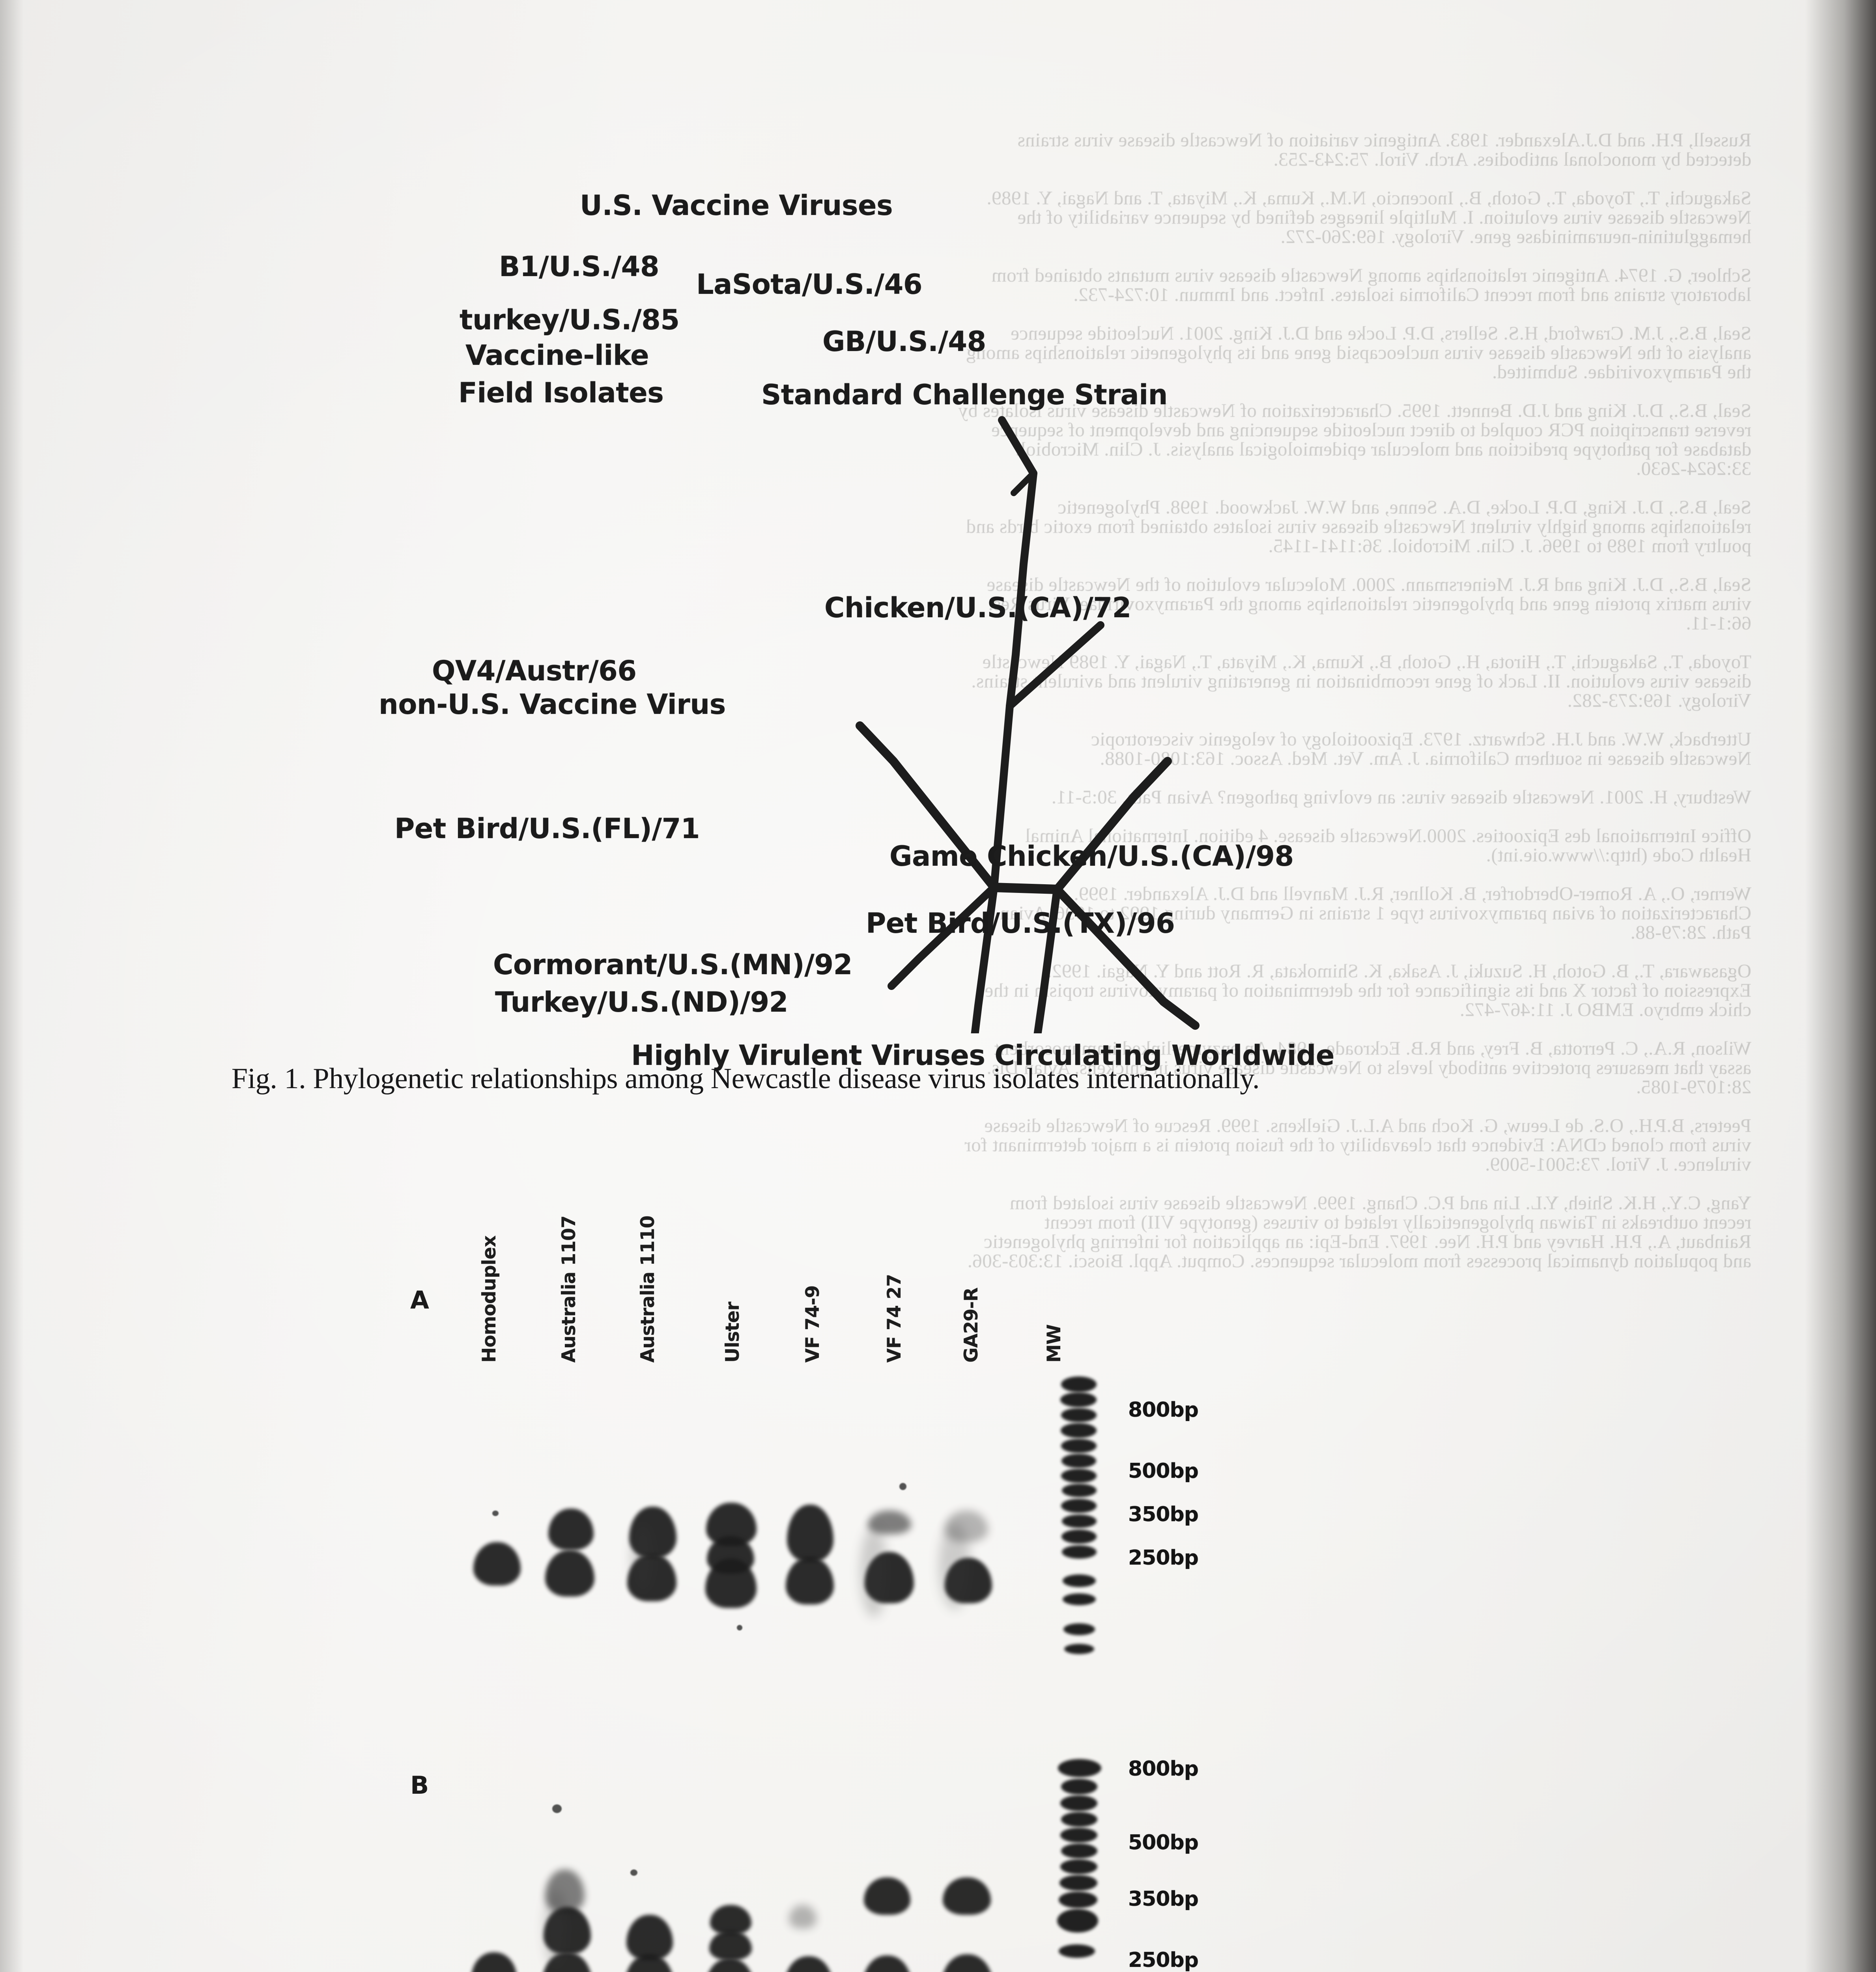 The height and width of the screenshot is (1972, 1876). What do you see at coordinates (1163, 1410) in the screenshot?
I see `panel-a-marker-800bp: 800bp` at bounding box center [1163, 1410].